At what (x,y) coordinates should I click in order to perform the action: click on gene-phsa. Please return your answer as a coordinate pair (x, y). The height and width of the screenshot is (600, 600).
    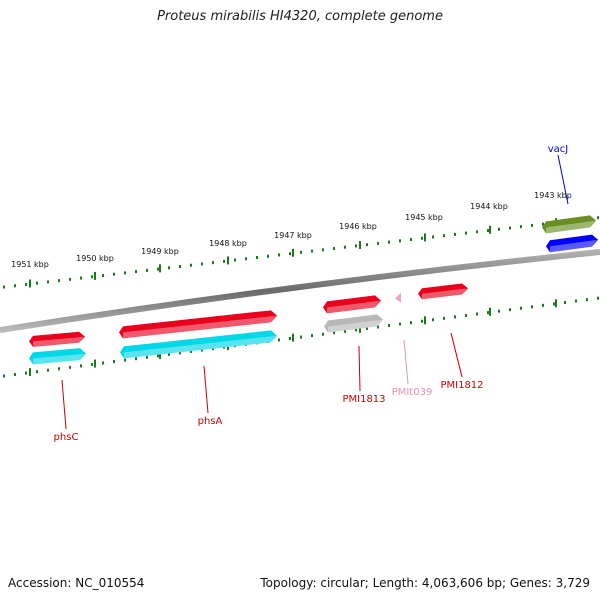
    Looking at the image, I should click on (198, 324).